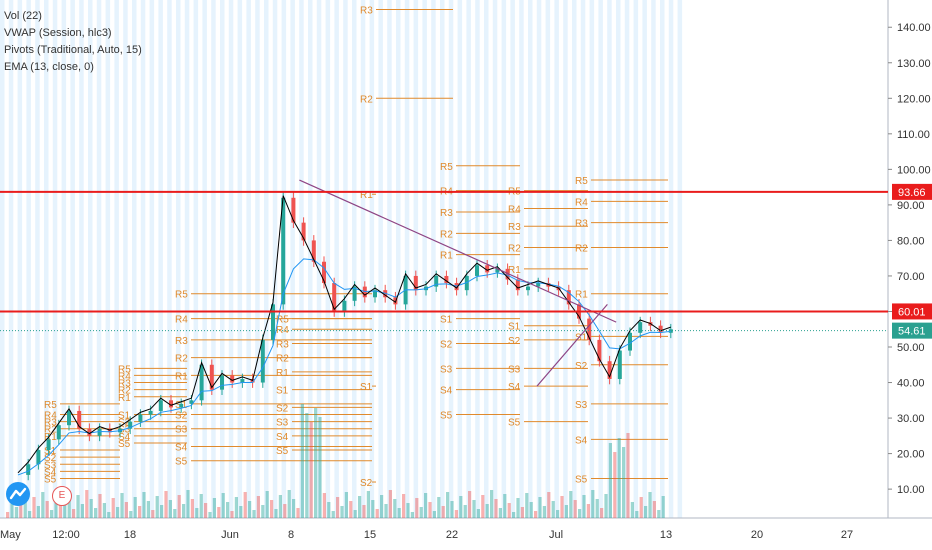 Image resolution: width=932 pixels, height=550 pixels. What do you see at coordinates (10, 535) in the screenshot?
I see `time-axis-label: May` at bounding box center [10, 535].